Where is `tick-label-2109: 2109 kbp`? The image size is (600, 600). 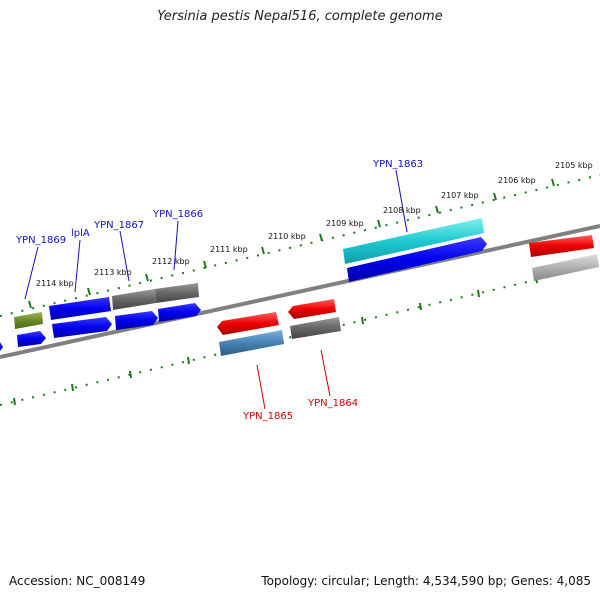 tick-label-2109: 2109 kbp is located at coordinates (345, 223).